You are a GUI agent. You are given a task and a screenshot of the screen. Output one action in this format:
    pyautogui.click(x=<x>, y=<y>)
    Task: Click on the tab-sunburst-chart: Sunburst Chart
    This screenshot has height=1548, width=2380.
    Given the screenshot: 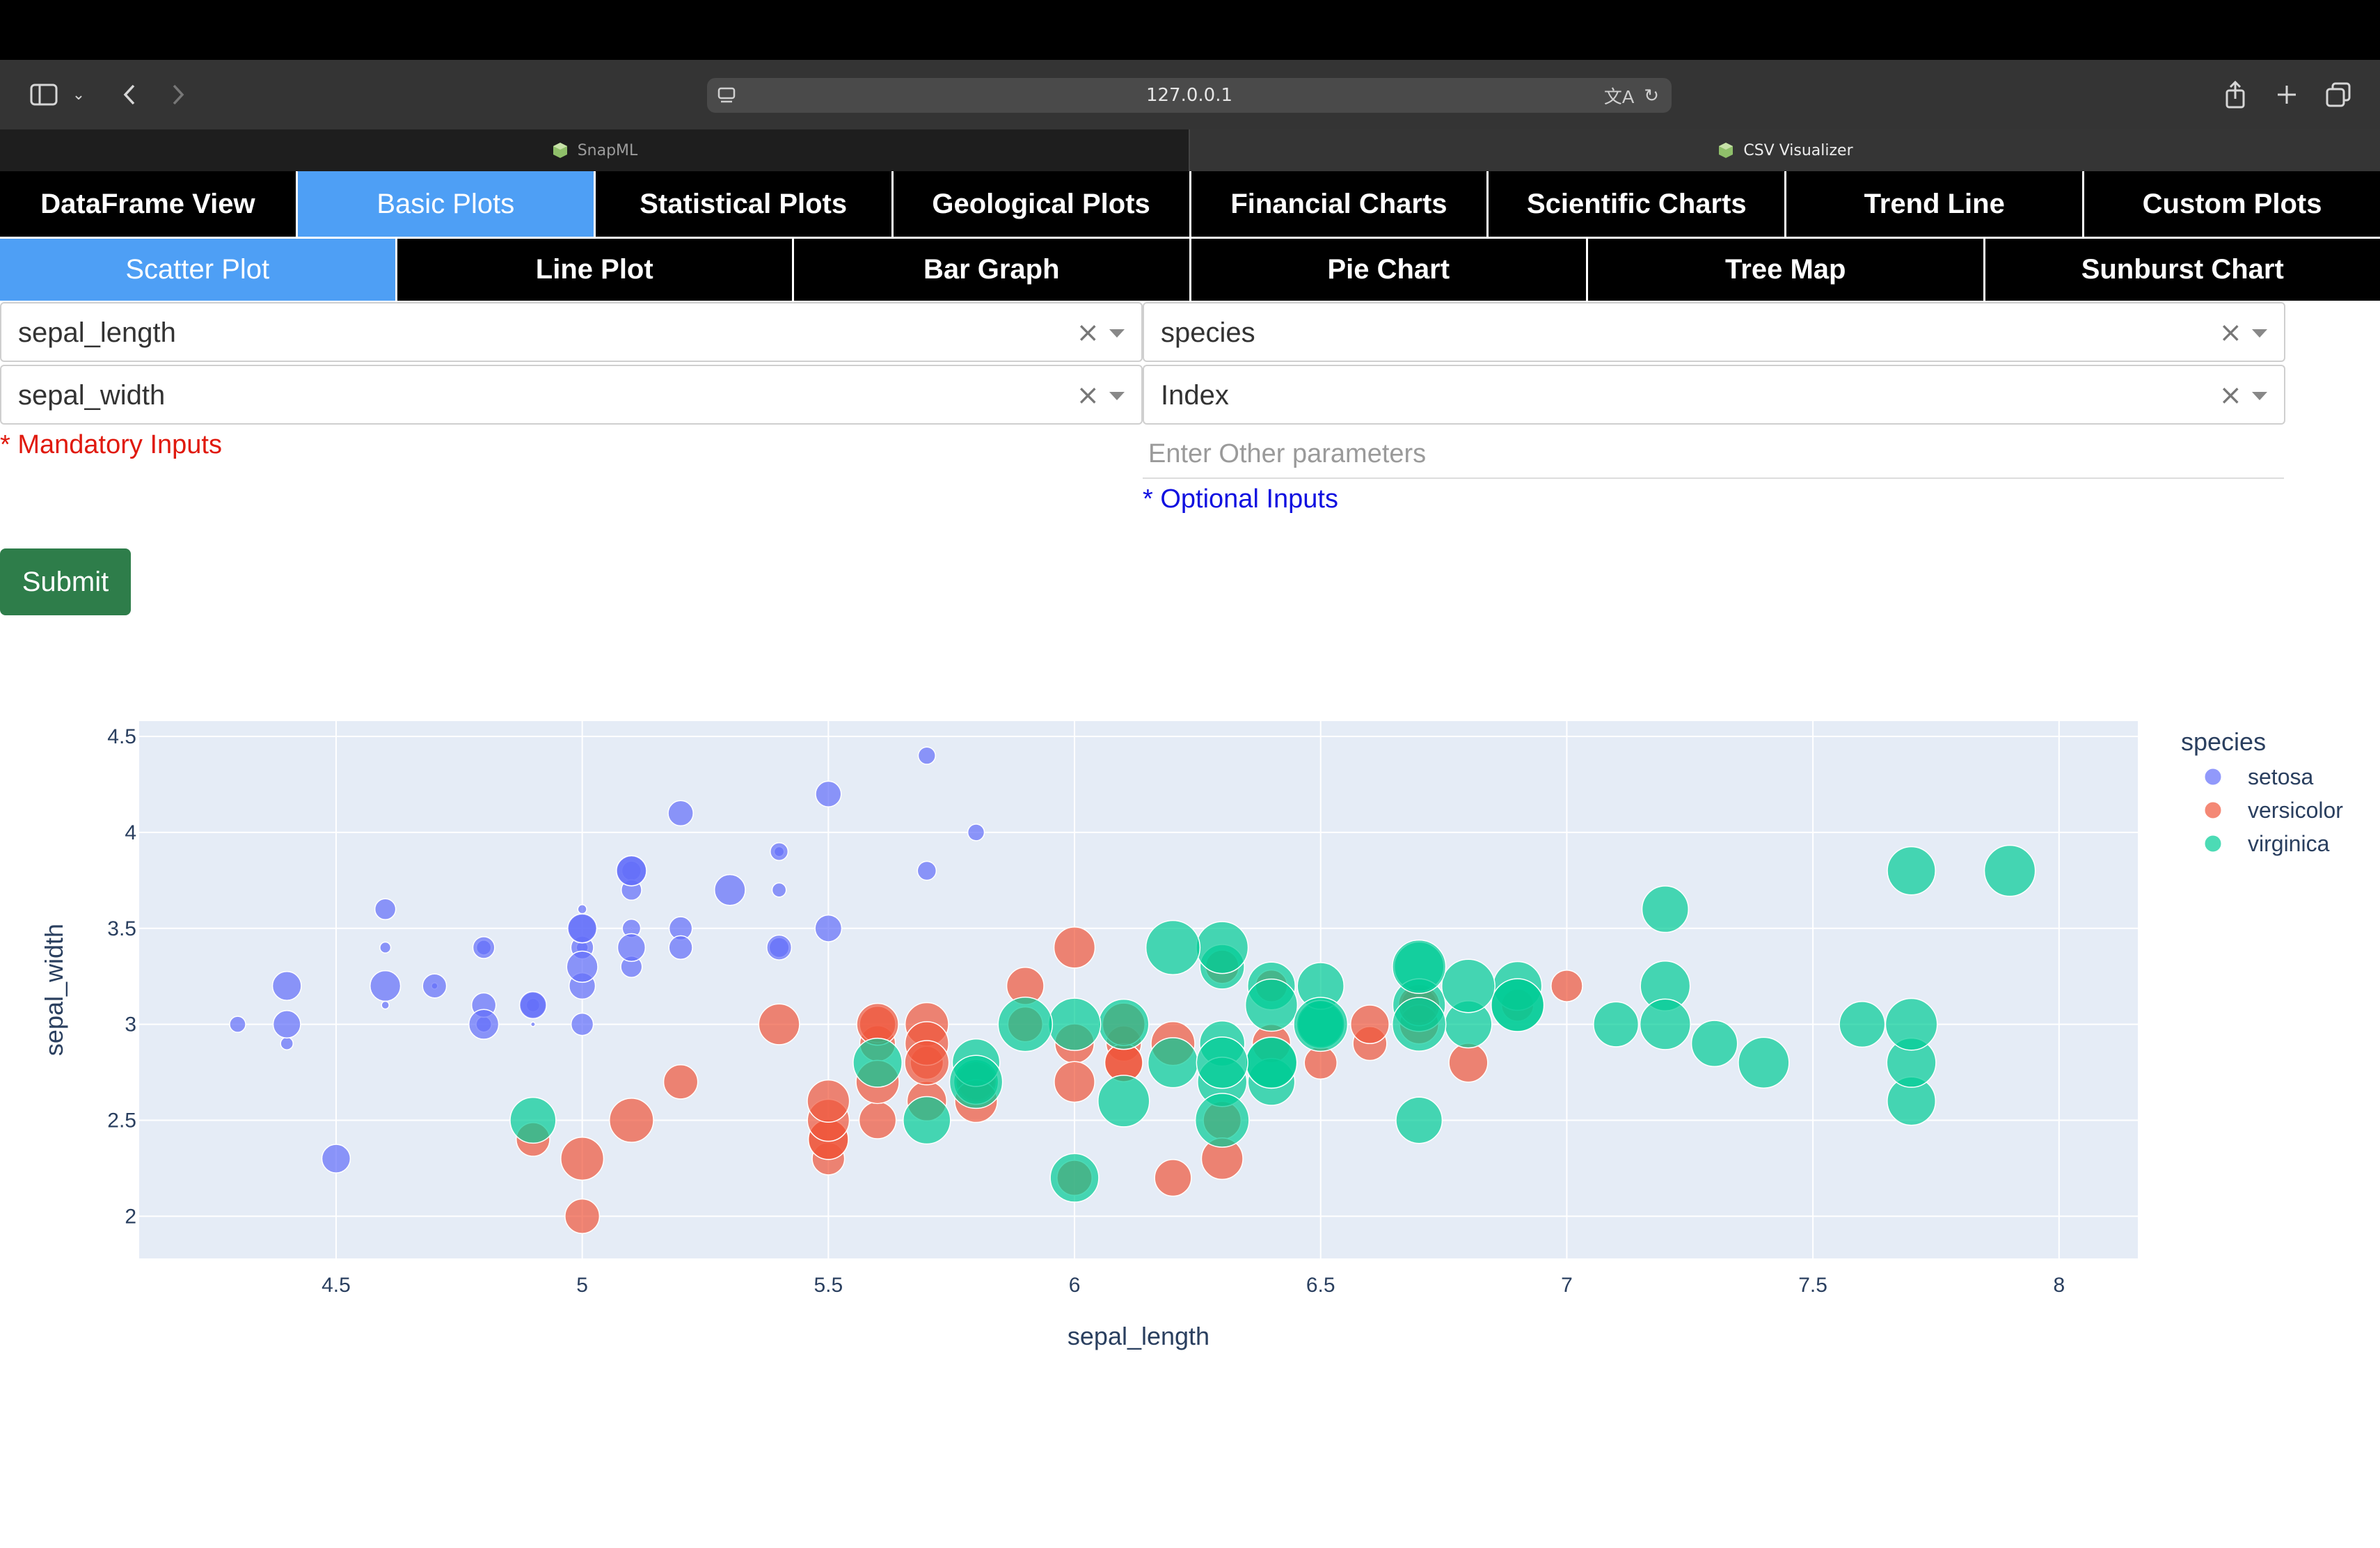 What is the action you would take?
    pyautogui.click(x=2182, y=269)
    